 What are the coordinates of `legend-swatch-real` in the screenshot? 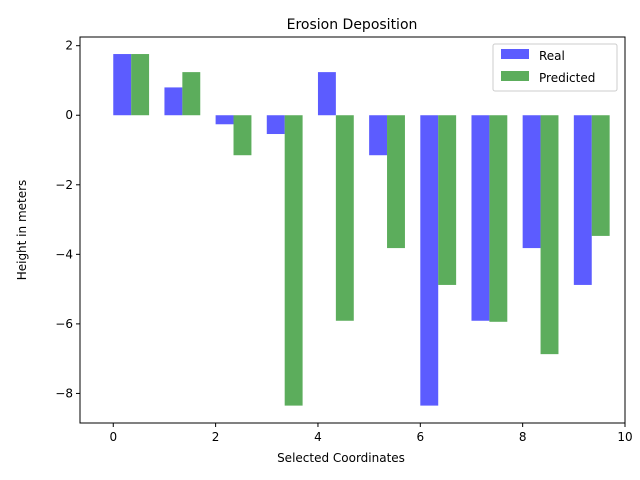 It's located at (515, 54).